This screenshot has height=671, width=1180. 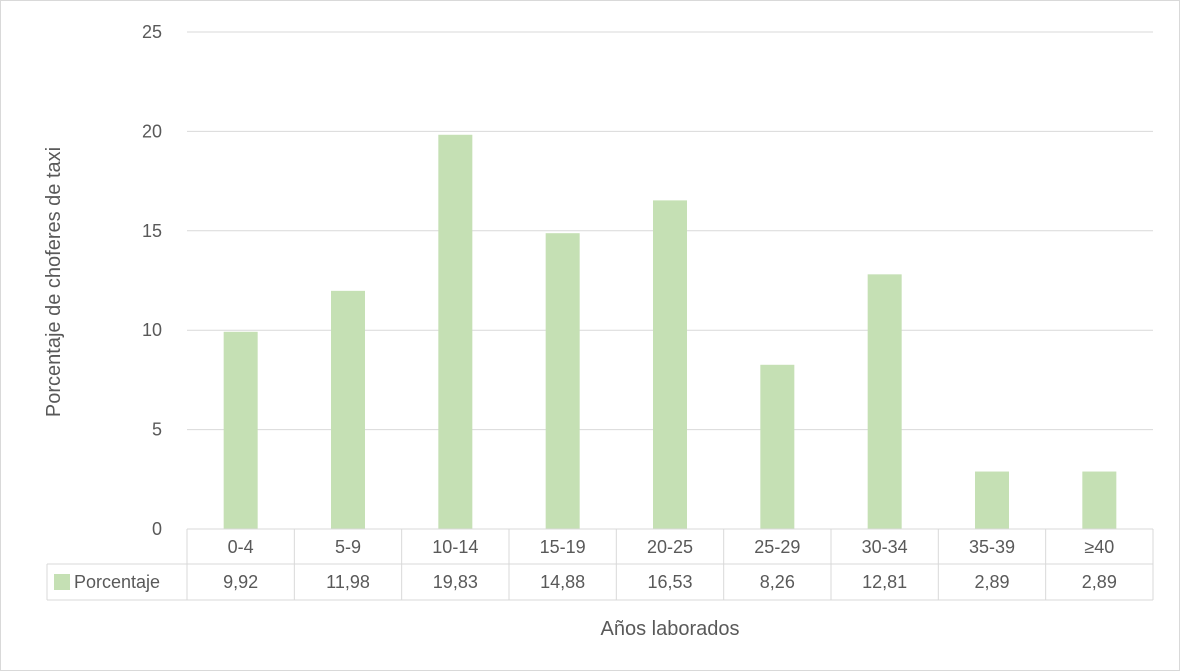 I want to click on x-tick-label: 5-9, so click(x=348, y=547).